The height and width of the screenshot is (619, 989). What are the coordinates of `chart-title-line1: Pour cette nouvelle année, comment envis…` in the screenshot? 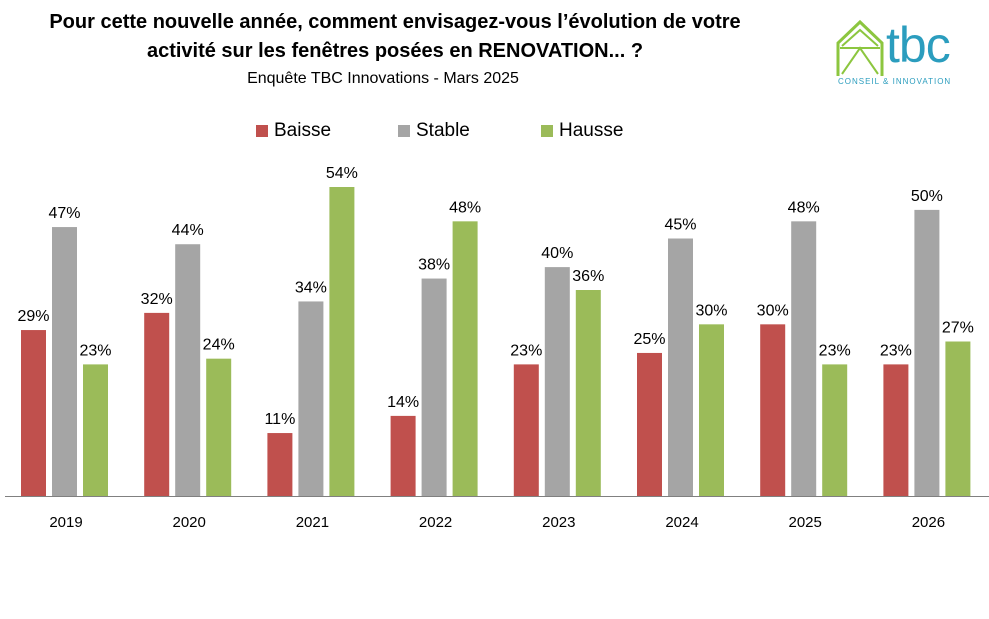 It's located at (395, 22).